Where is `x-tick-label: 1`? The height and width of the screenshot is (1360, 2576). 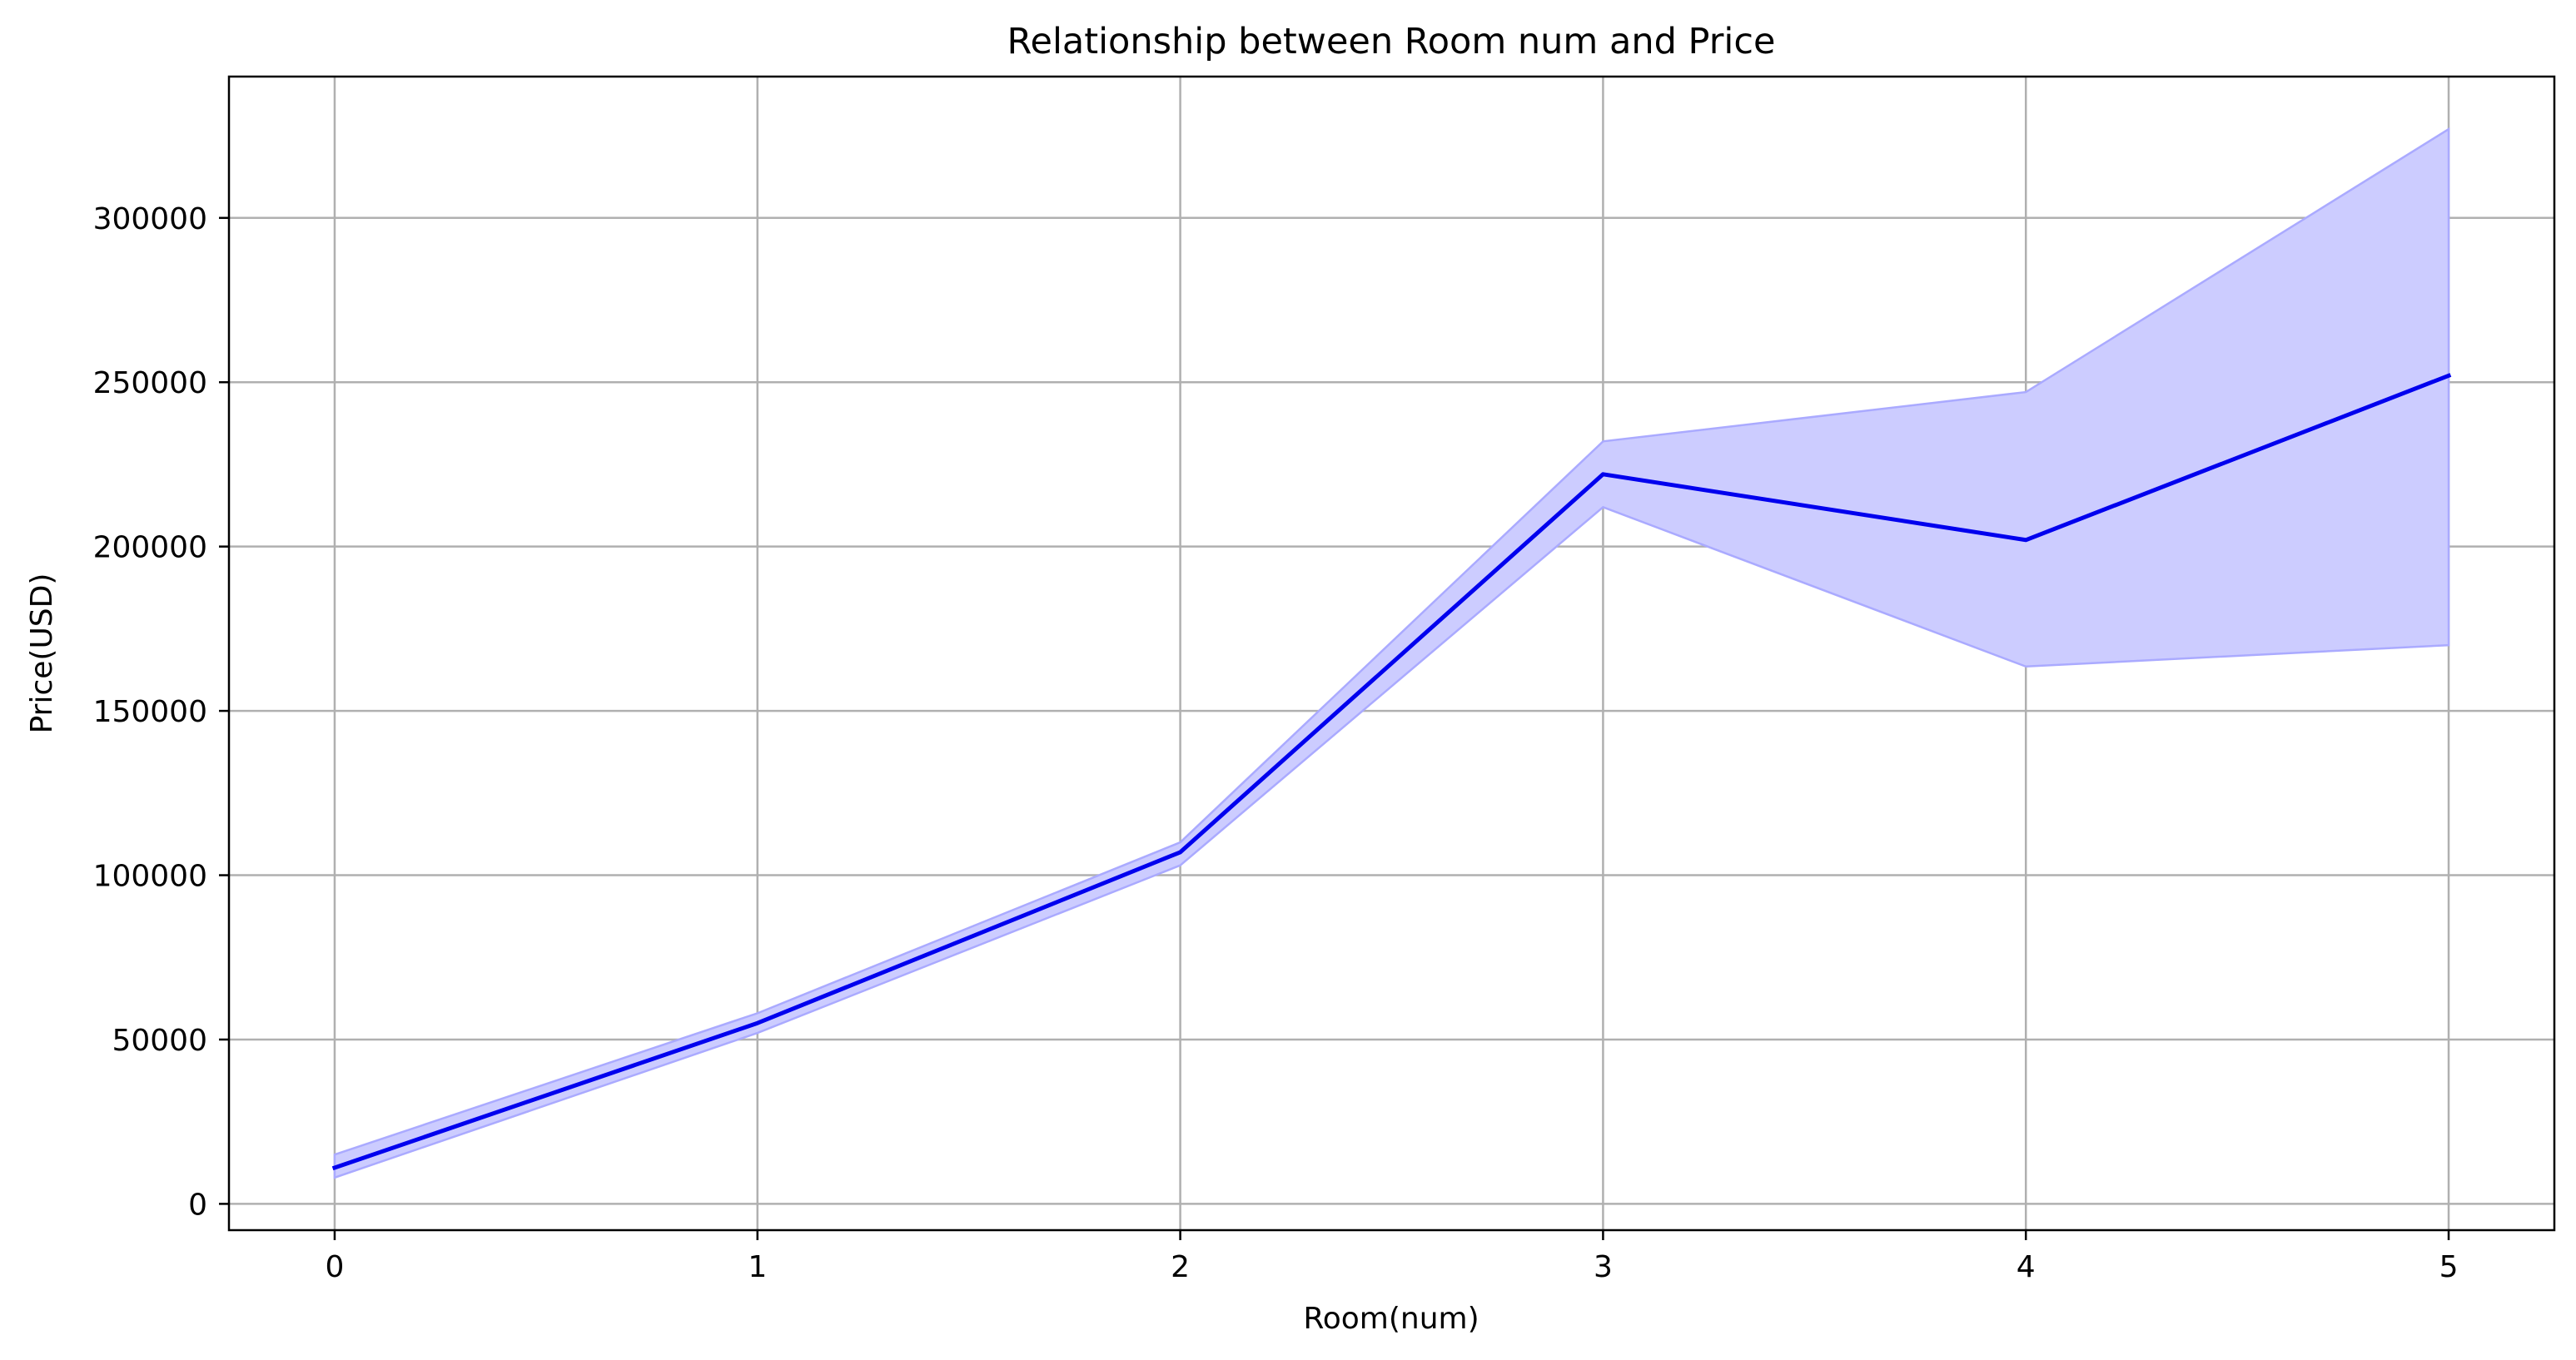
x-tick-label: 1 is located at coordinates (757, 1267).